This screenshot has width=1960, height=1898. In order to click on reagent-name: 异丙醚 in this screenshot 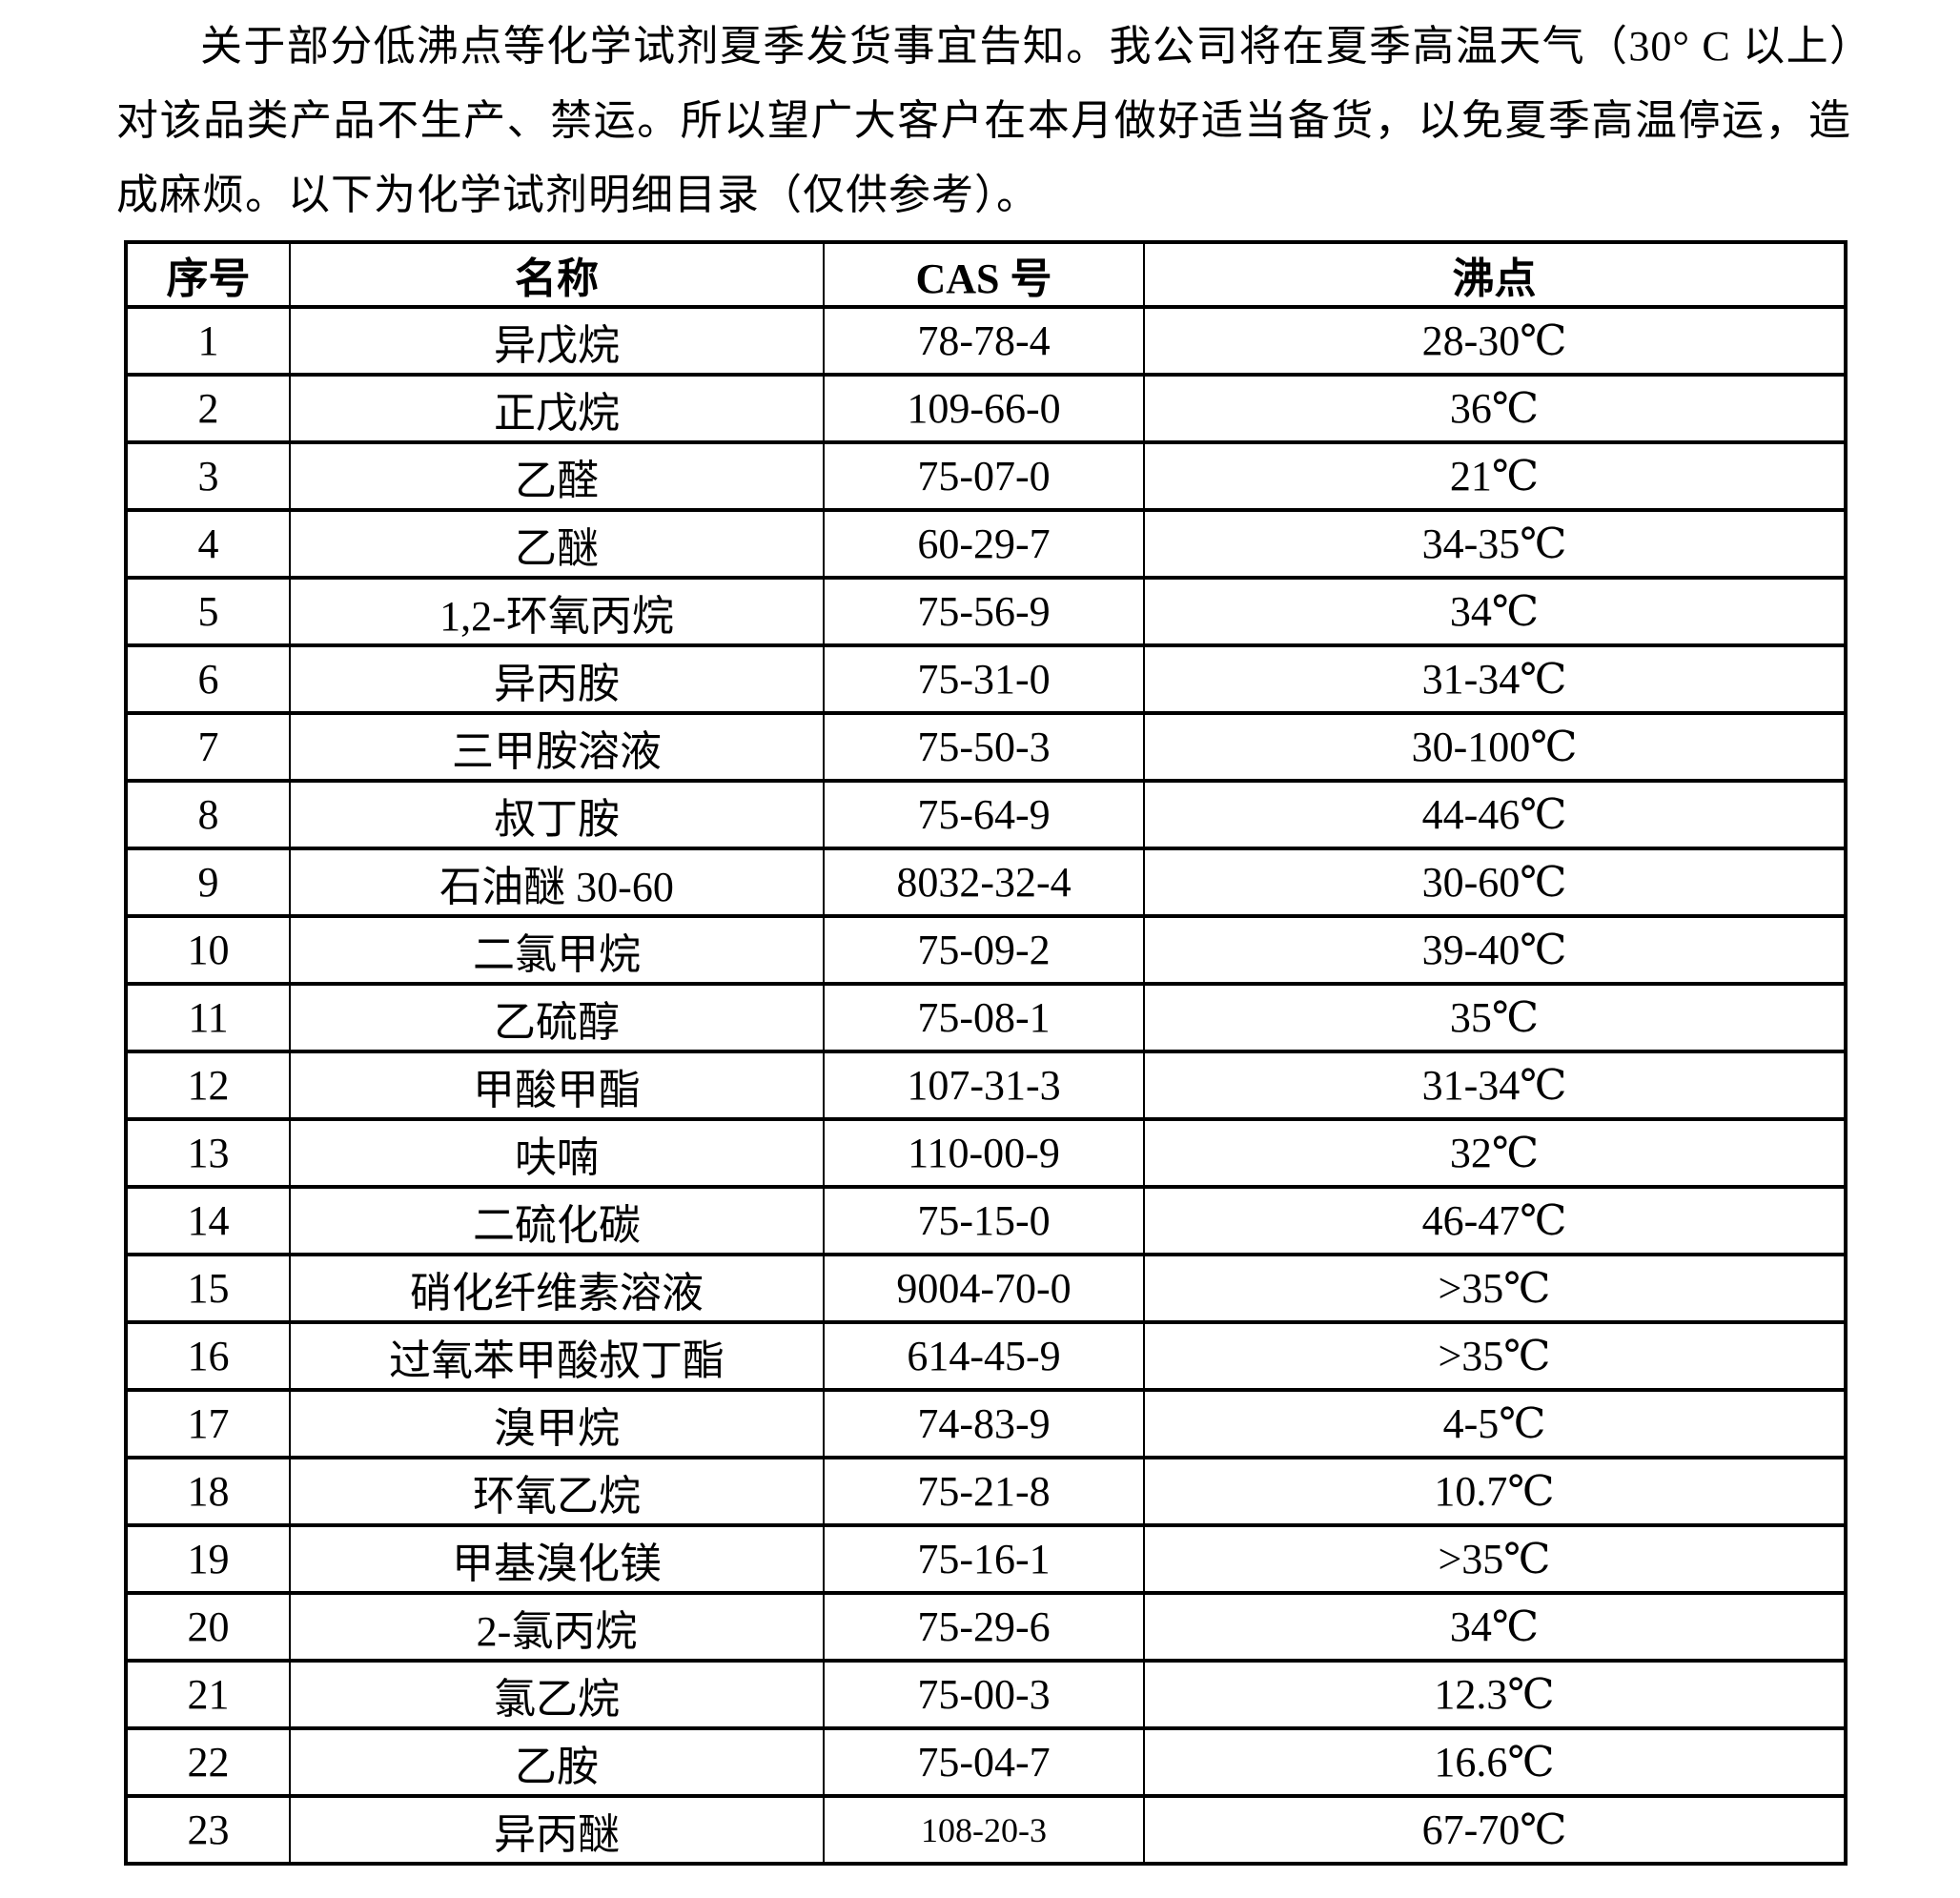, I will do `click(557, 1830)`.